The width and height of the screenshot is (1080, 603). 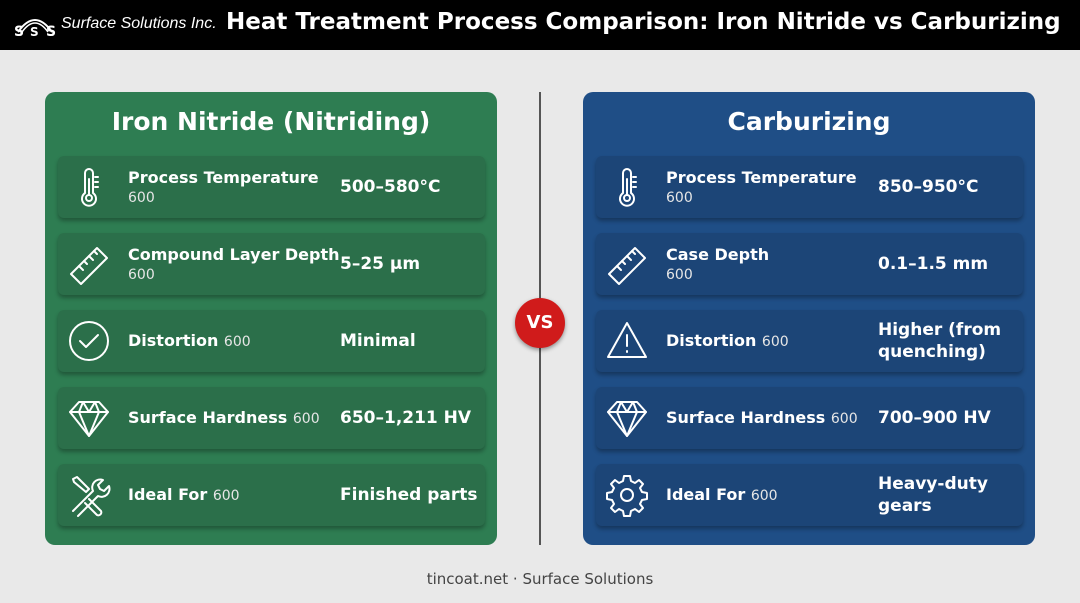 I want to click on logo-text: Surface Solutions Inc., so click(x=139, y=23).